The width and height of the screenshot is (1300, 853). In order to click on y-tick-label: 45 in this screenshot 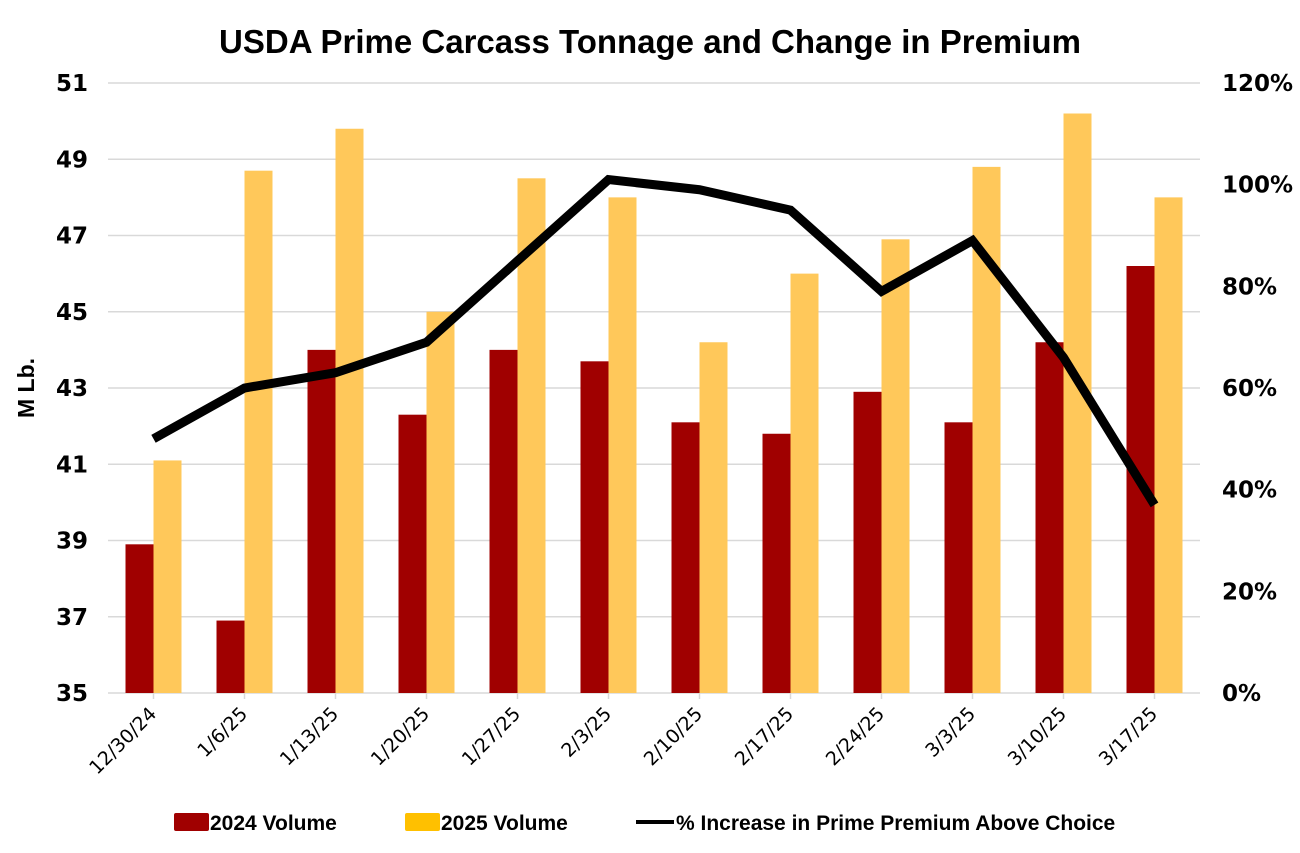, I will do `click(72, 313)`.